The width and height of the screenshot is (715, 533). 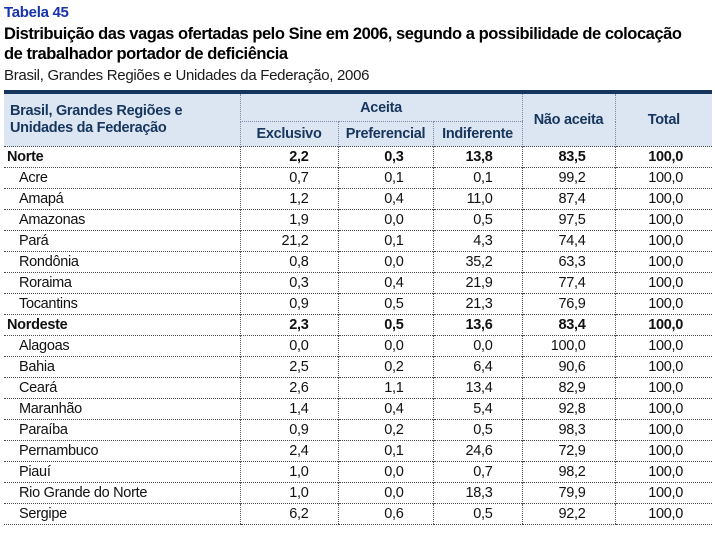 What do you see at coordinates (288, 514) in the screenshot?
I see `value-cell: 6,2` at bounding box center [288, 514].